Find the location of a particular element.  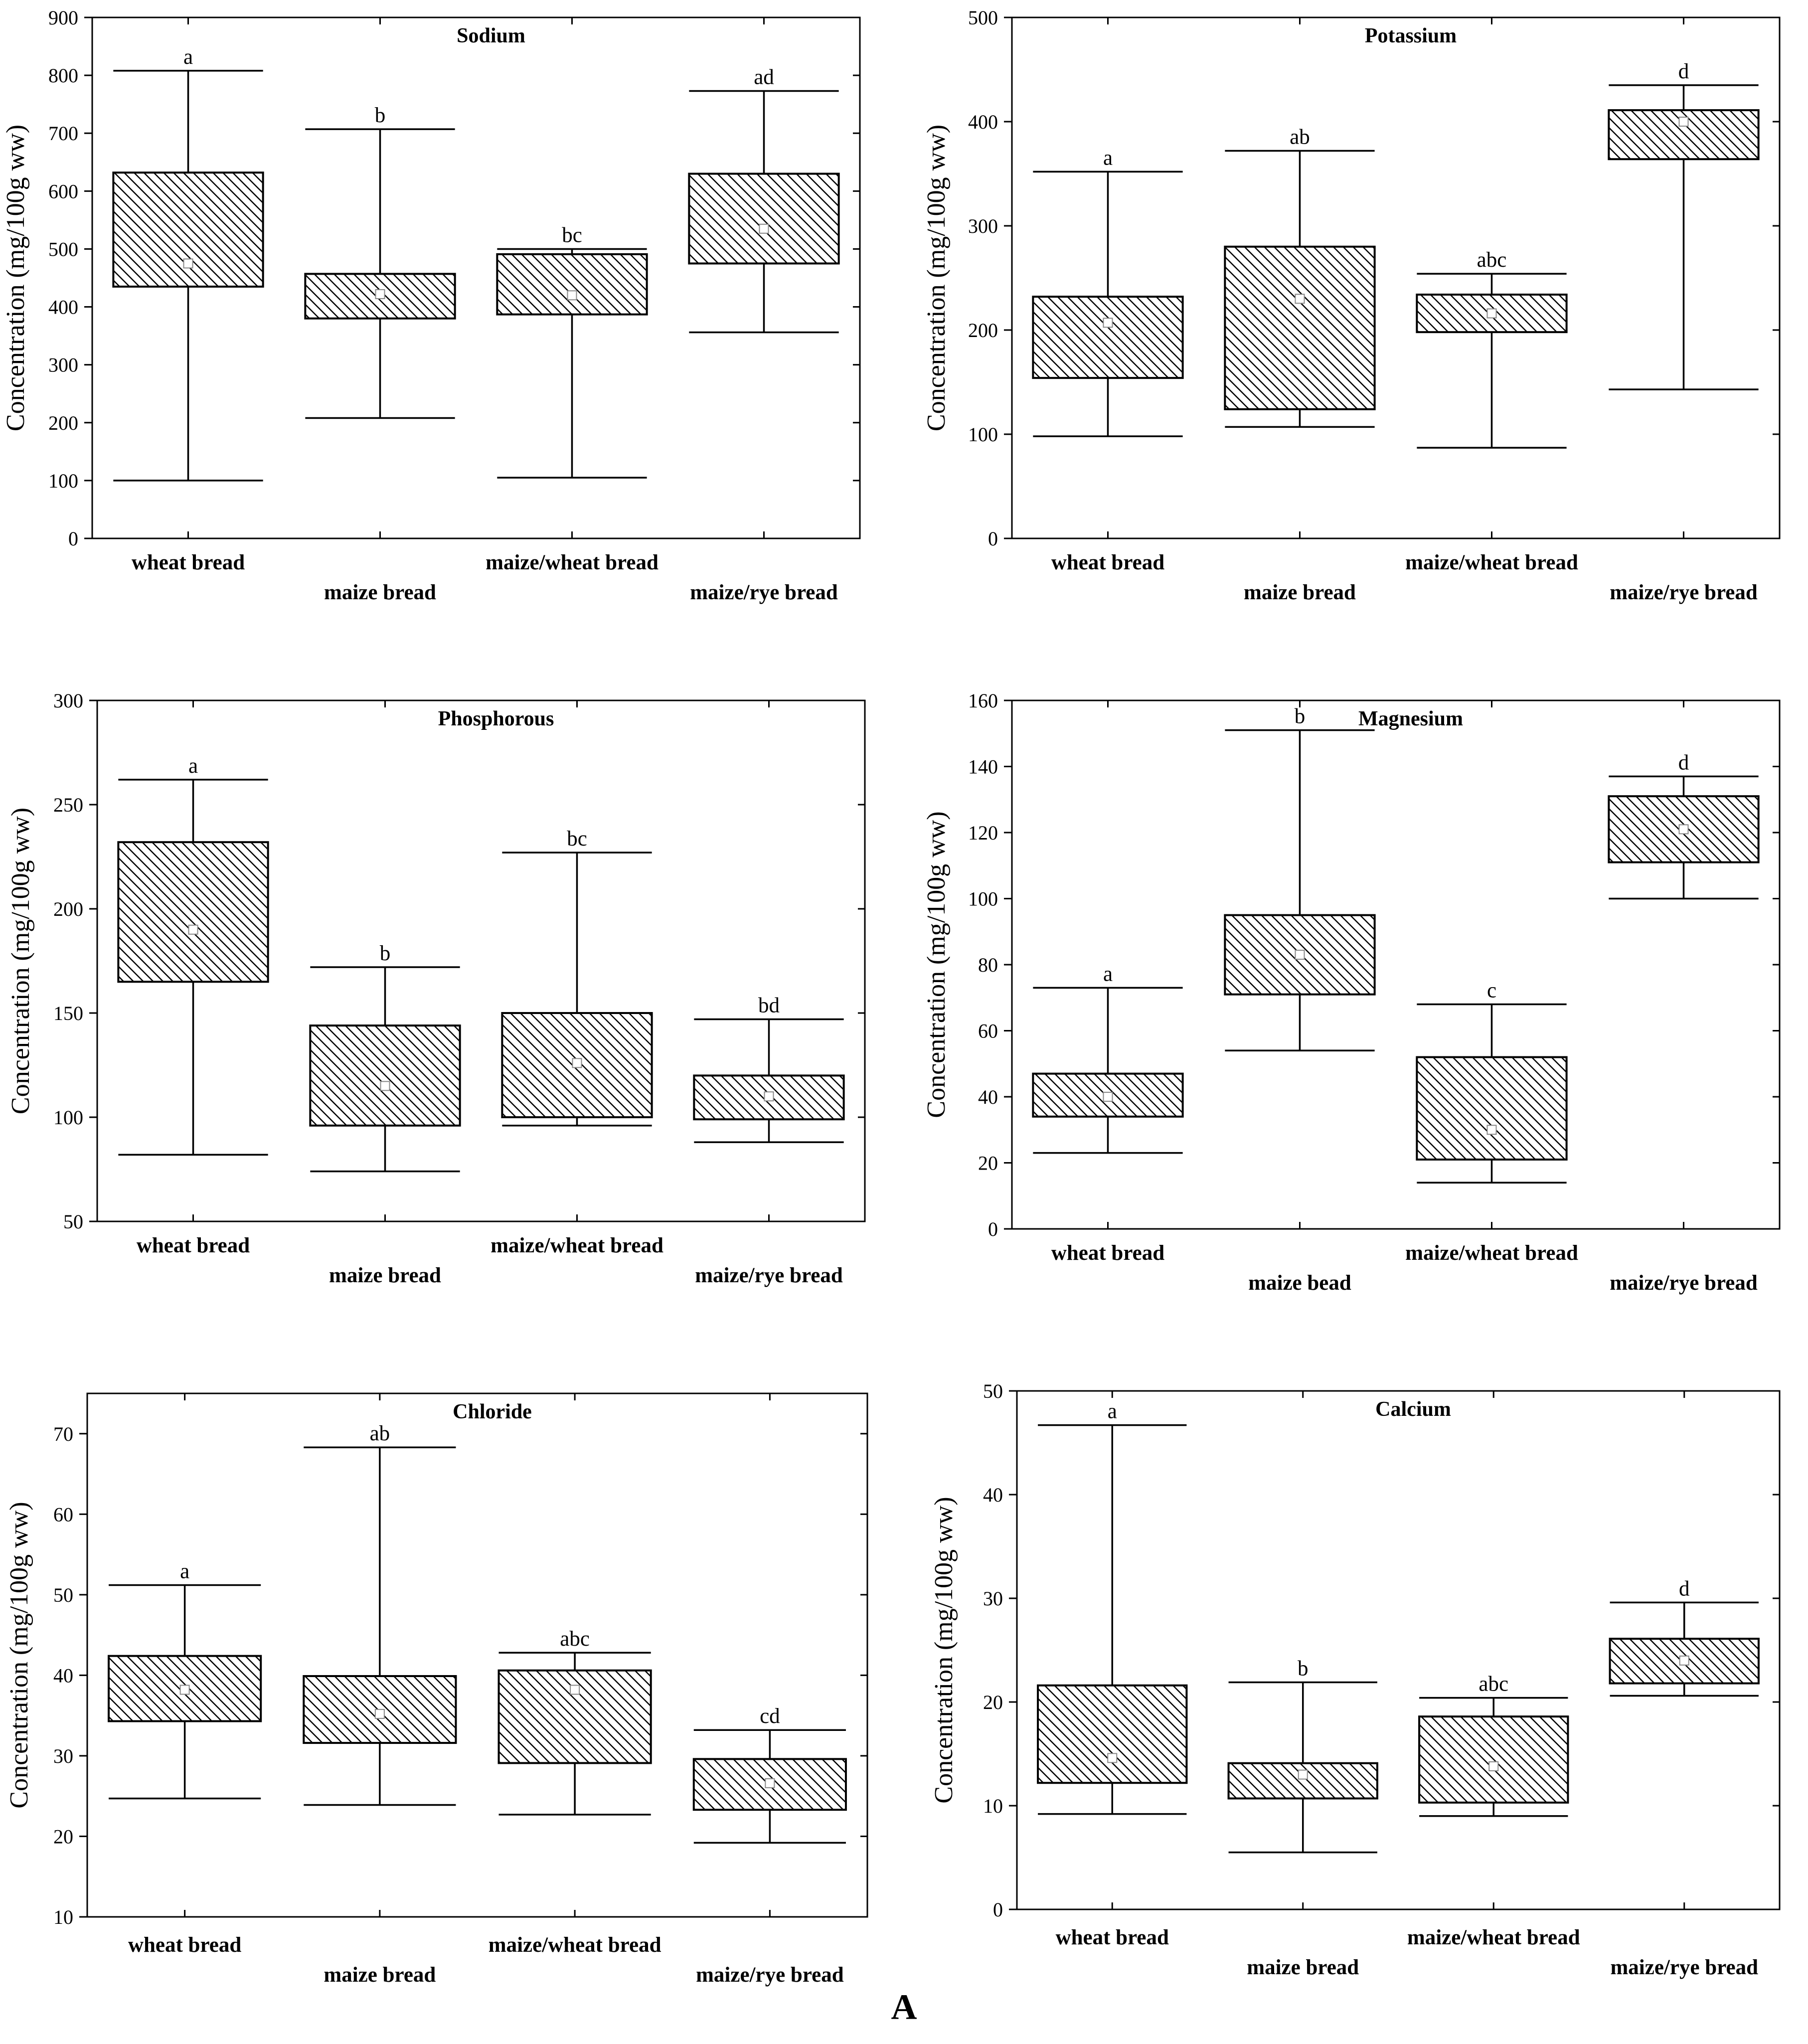

y-tick-label: 120 is located at coordinates (983, 833).